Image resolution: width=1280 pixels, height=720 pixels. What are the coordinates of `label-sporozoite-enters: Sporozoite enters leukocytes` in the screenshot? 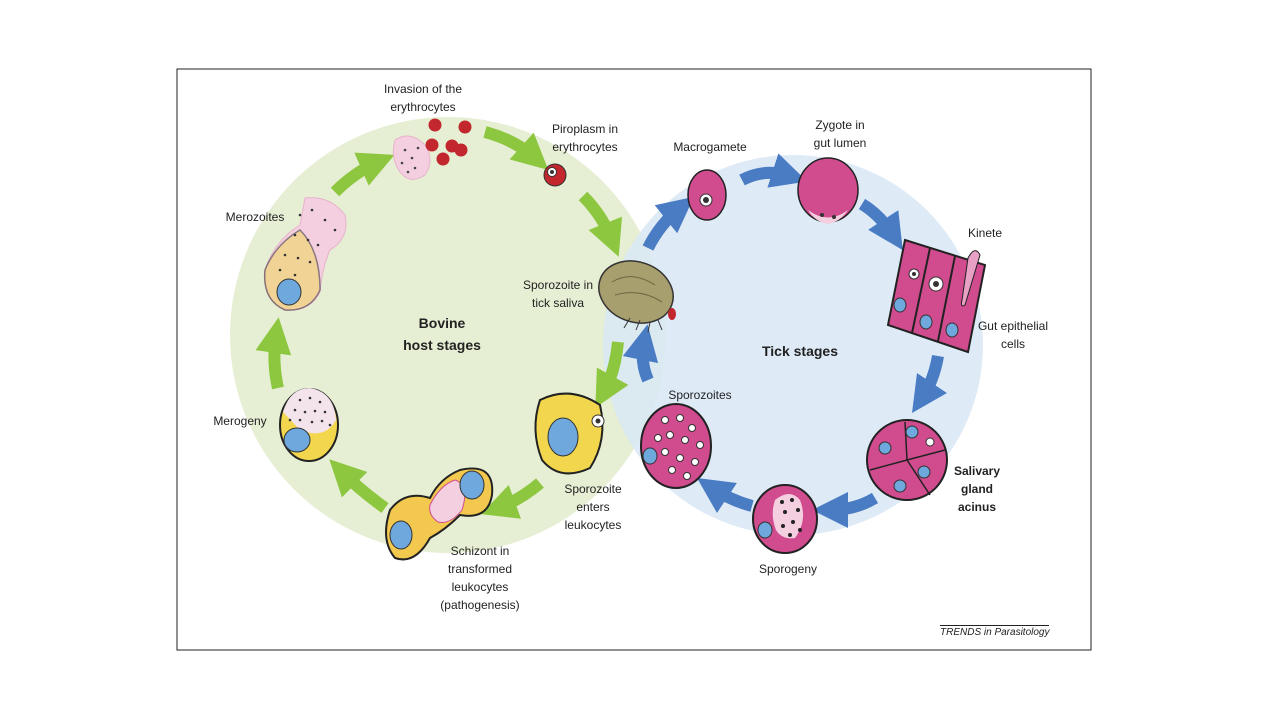 It's located at (593, 507).